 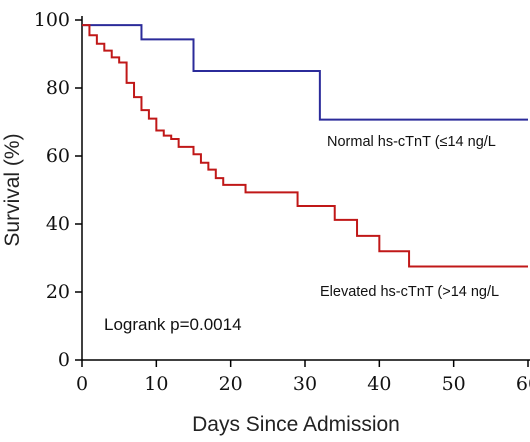 What do you see at coordinates (409, 292) in the screenshot?
I see `elevated-series-label: Elevated hs-cTnT (>14 ng/L` at bounding box center [409, 292].